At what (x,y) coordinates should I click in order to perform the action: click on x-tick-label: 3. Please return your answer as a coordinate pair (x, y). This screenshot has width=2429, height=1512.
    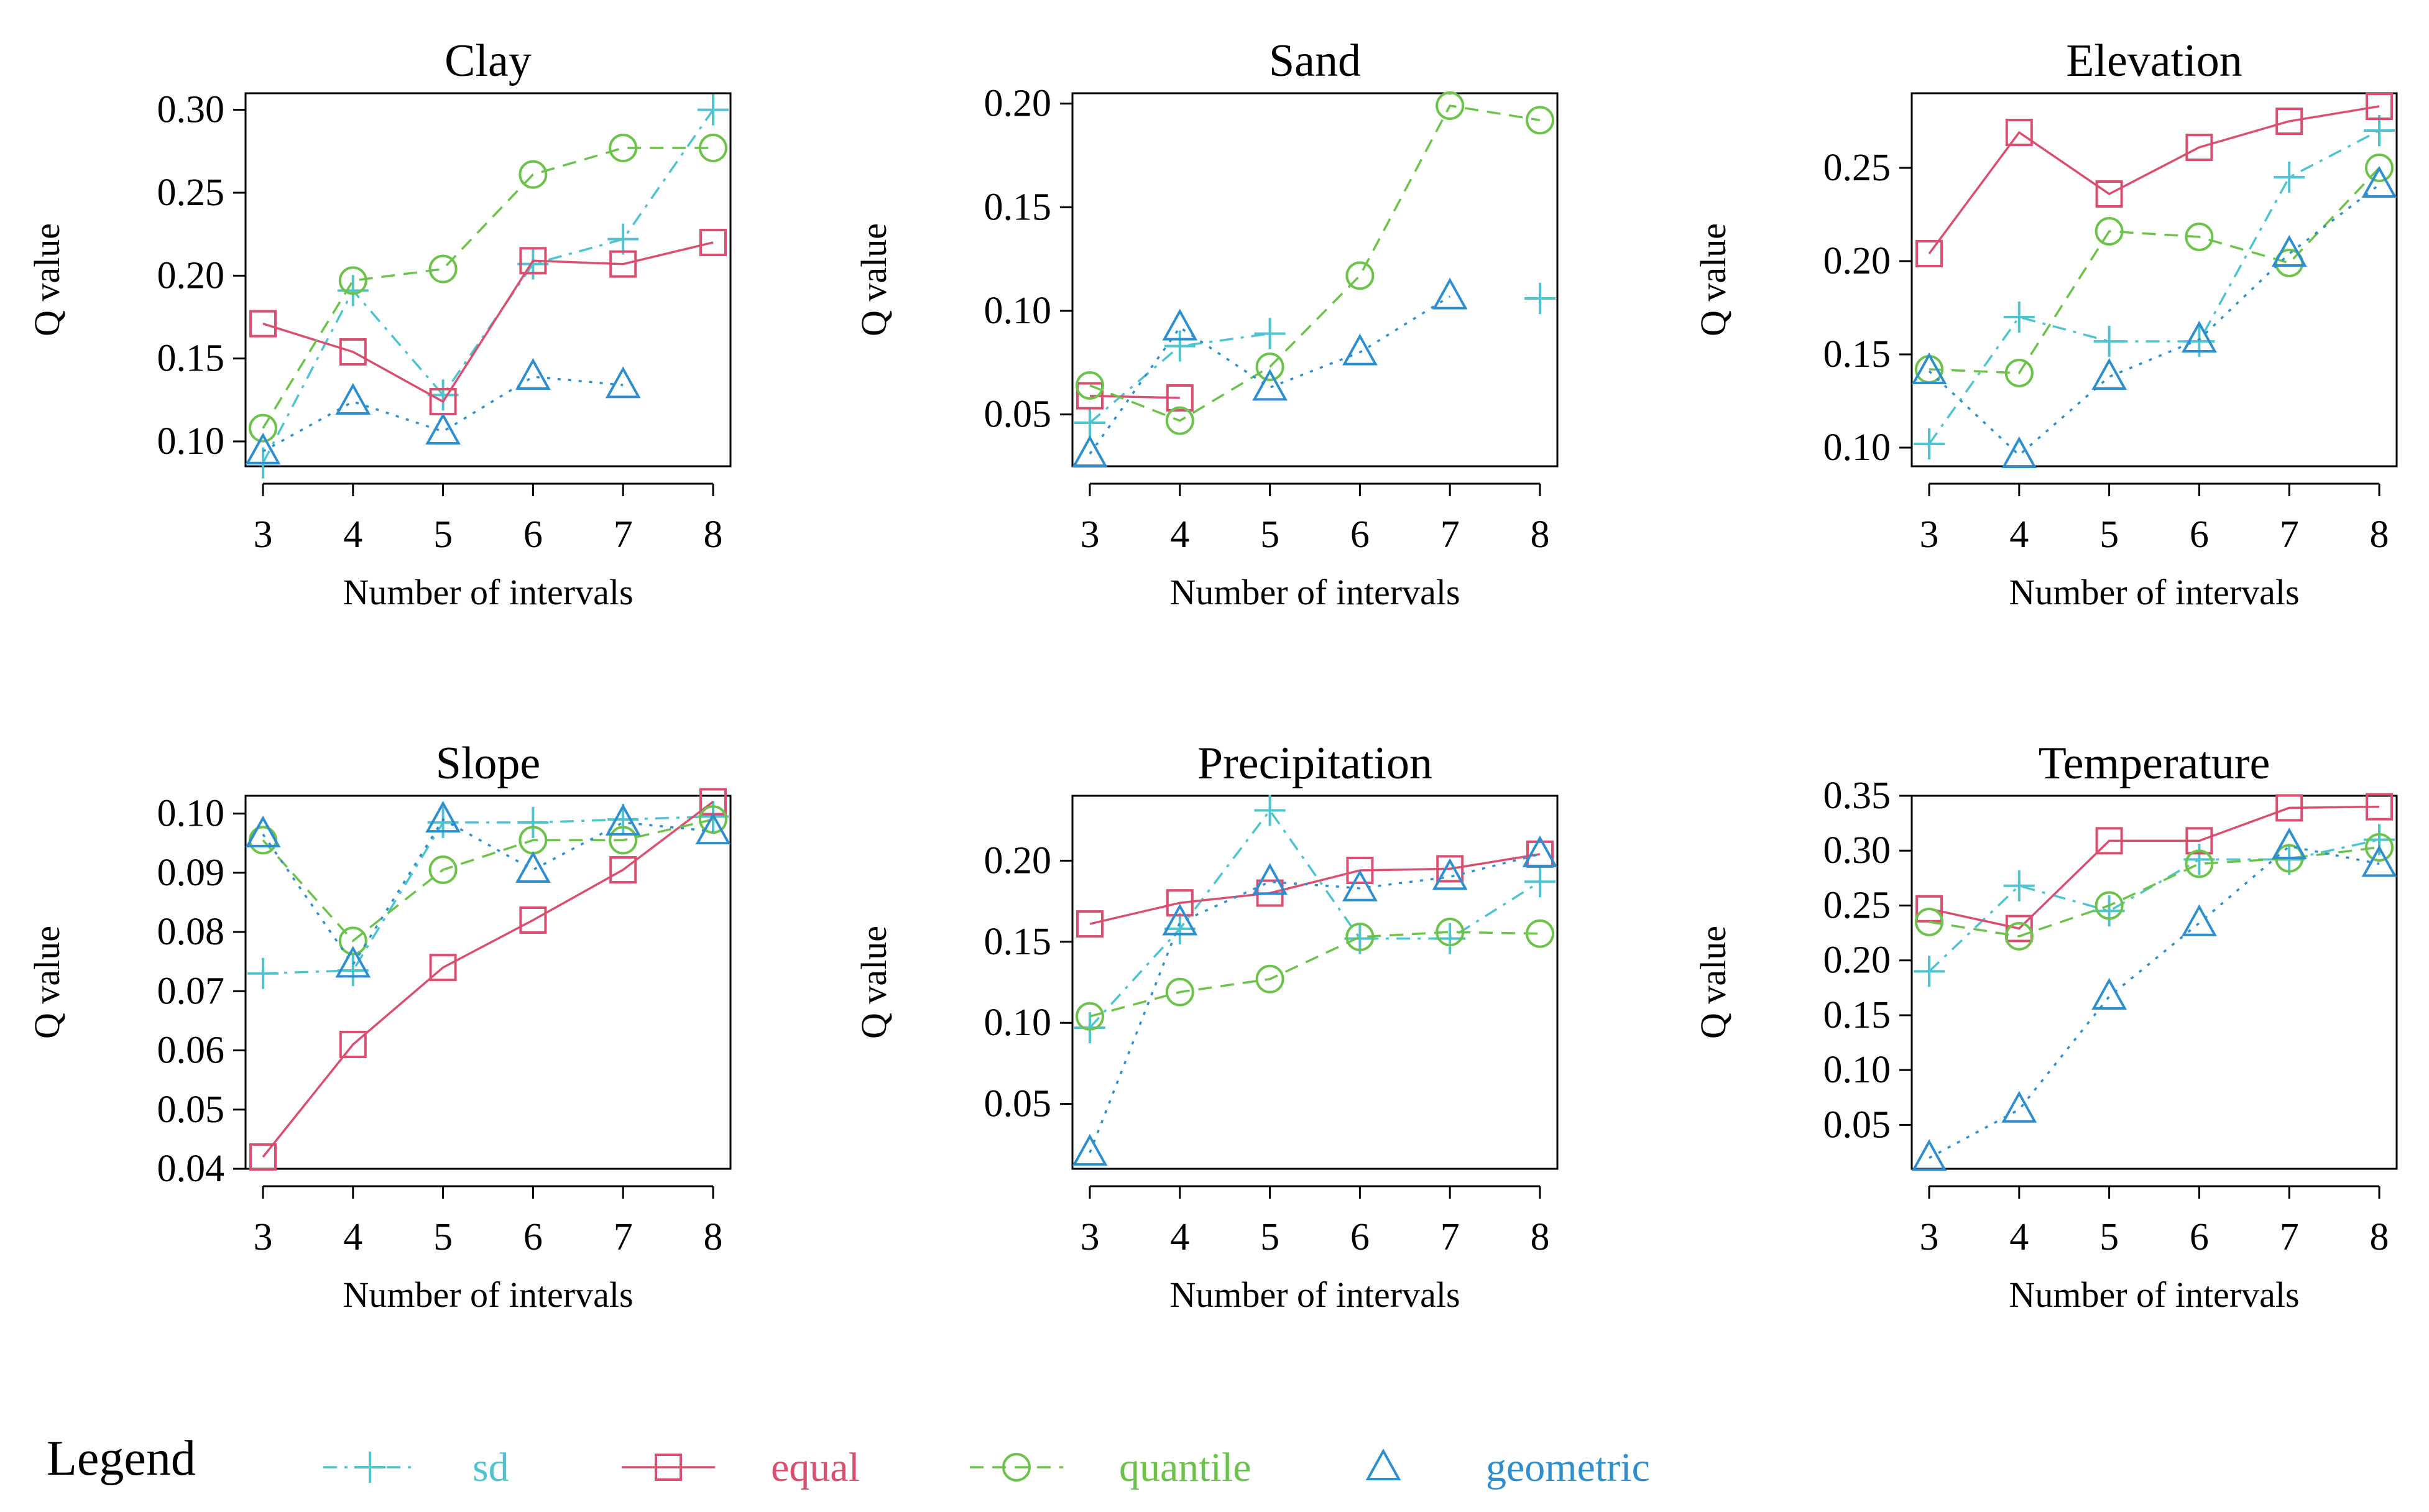
    Looking at the image, I should click on (263, 535).